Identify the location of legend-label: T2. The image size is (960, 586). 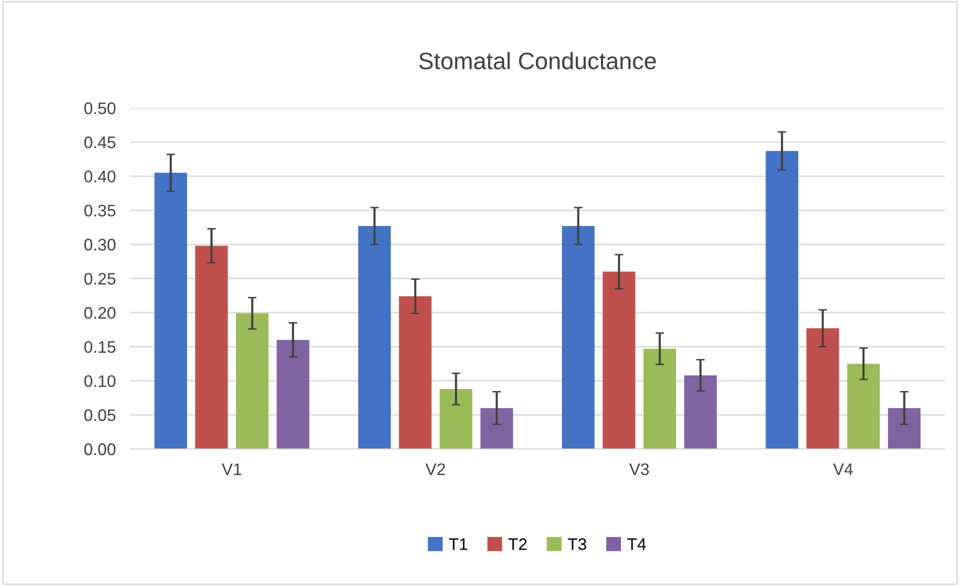
(517, 544).